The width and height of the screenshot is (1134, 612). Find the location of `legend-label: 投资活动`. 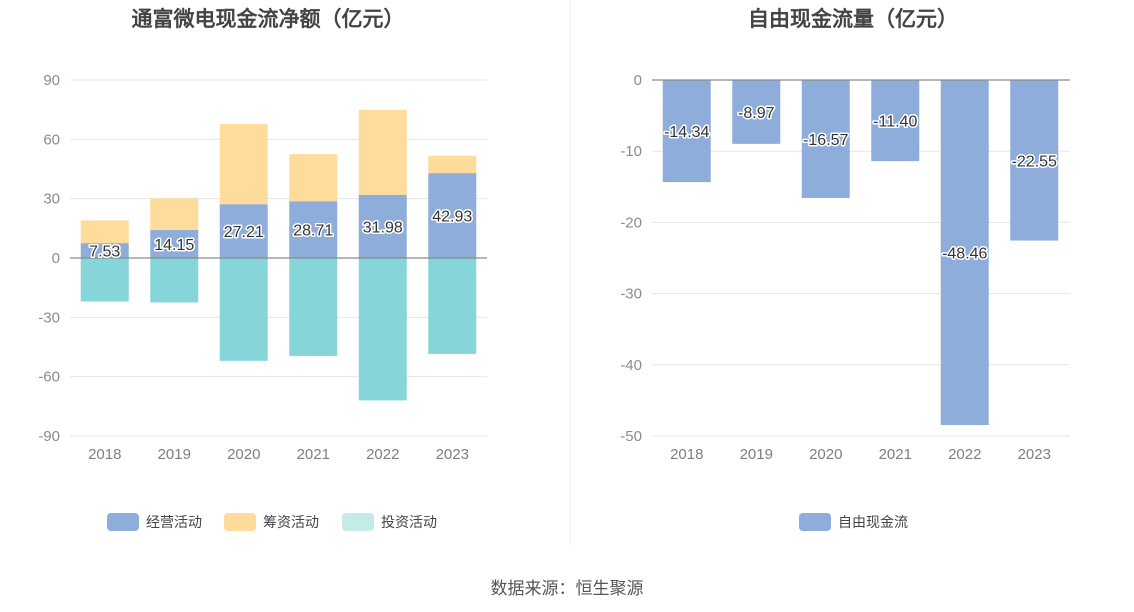

legend-label: 投资活动 is located at coordinates (409, 522).